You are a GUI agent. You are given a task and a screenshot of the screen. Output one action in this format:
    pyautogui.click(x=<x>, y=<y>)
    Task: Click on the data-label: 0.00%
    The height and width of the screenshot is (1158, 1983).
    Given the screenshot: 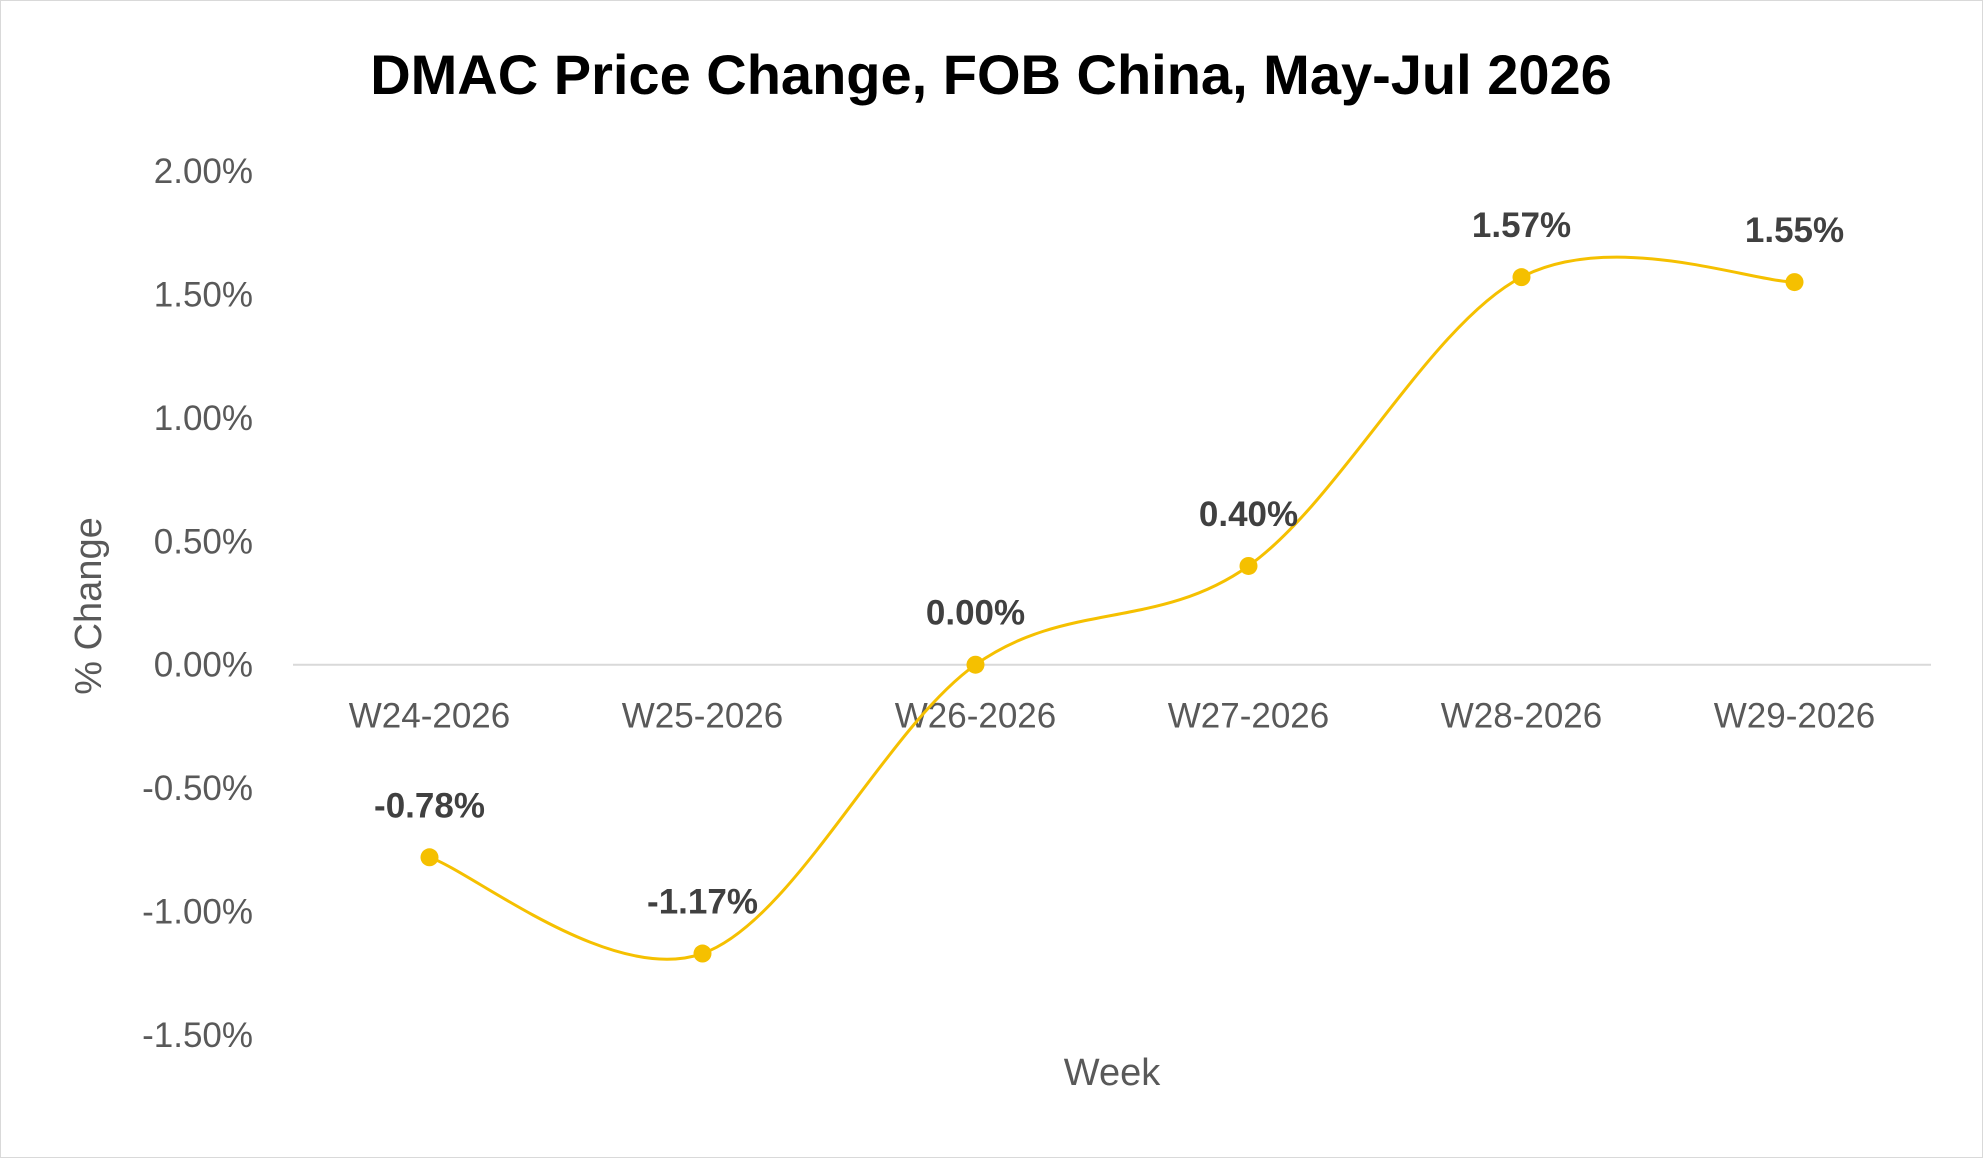 What is the action you would take?
    pyautogui.click(x=975, y=613)
    